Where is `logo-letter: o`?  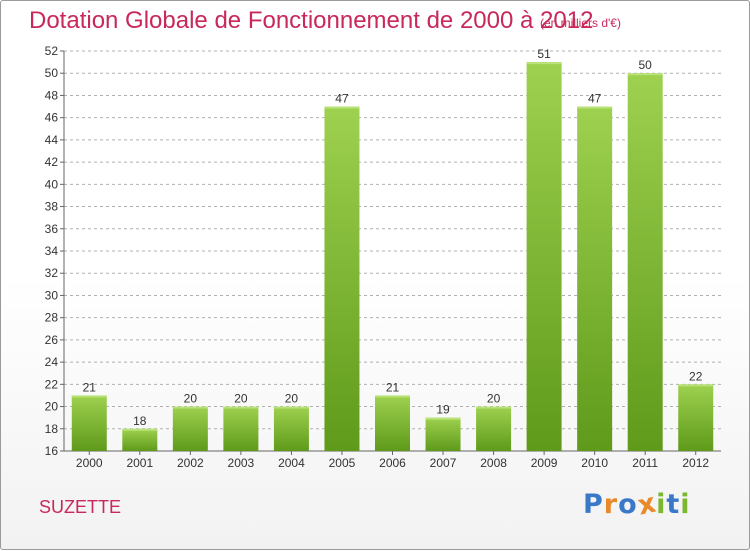
logo-letter: o is located at coordinates (628, 504).